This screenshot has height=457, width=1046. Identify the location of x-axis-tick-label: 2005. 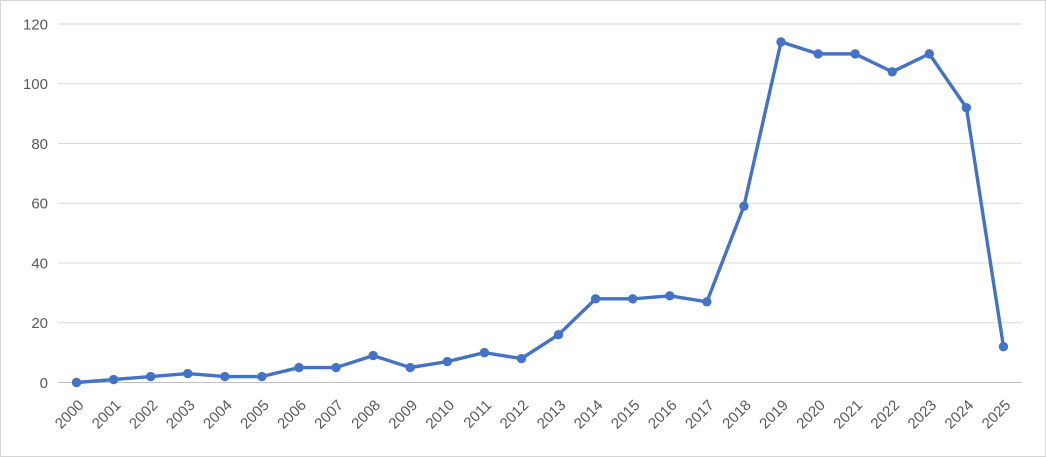
(255, 415).